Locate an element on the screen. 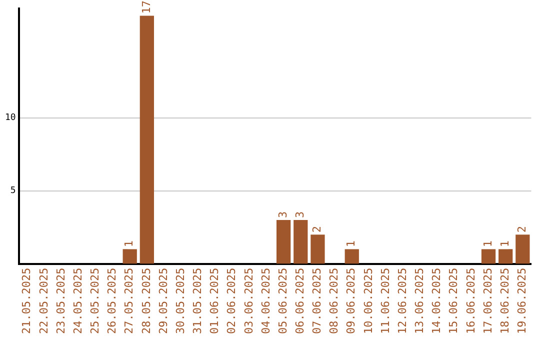  x-tick-label: 05.06.2025 is located at coordinates (283, 301).